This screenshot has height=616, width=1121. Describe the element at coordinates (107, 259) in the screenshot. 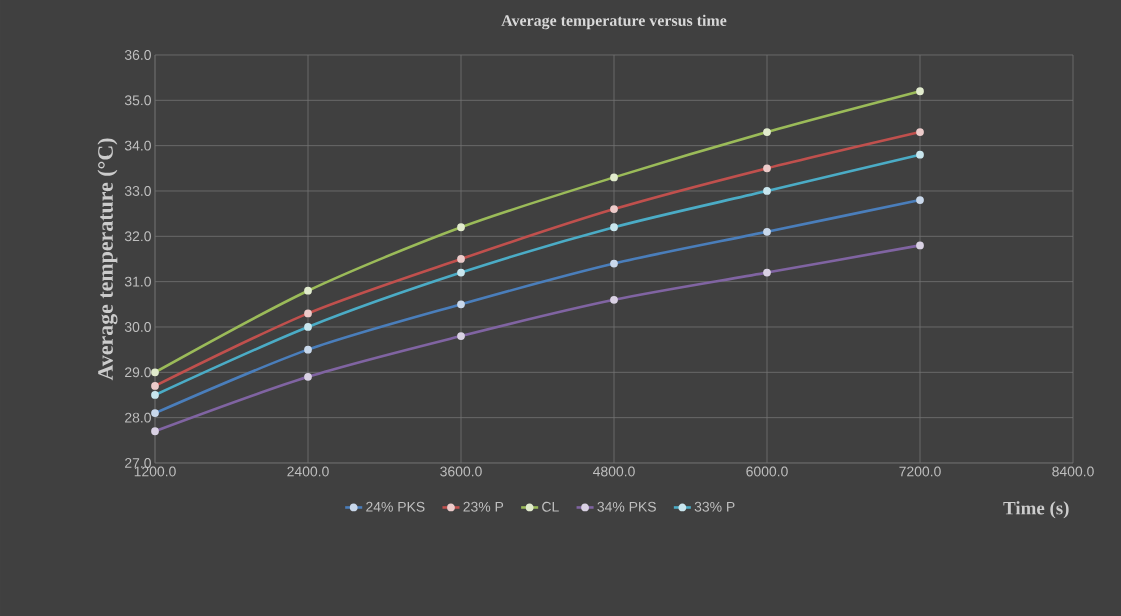

I see `y-axis-title: Average temperature (°C)` at that location.